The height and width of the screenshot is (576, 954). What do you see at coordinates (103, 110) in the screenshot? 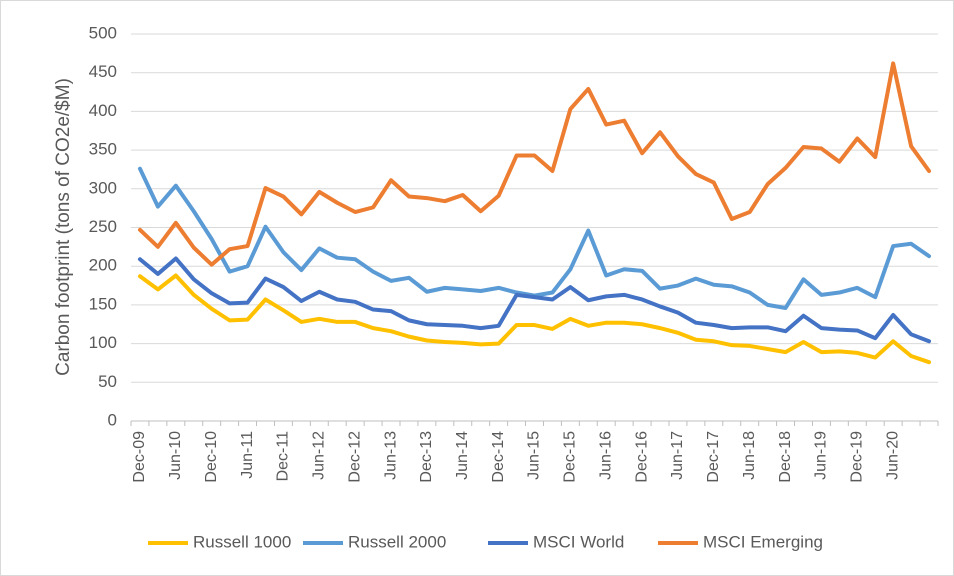
I see `y-tick-label: 400` at bounding box center [103, 110].